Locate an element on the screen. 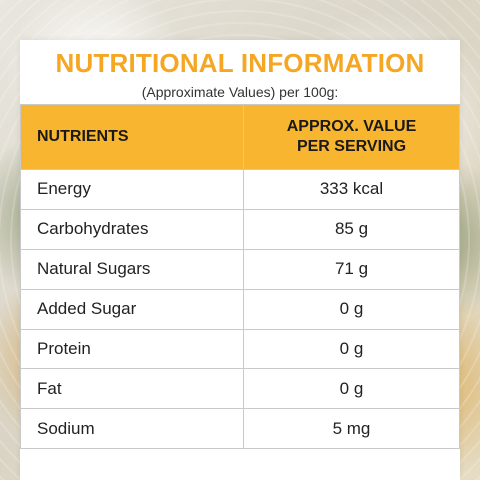 The image size is (480, 480). table-row: Sodium 5 mg is located at coordinates (240, 429).